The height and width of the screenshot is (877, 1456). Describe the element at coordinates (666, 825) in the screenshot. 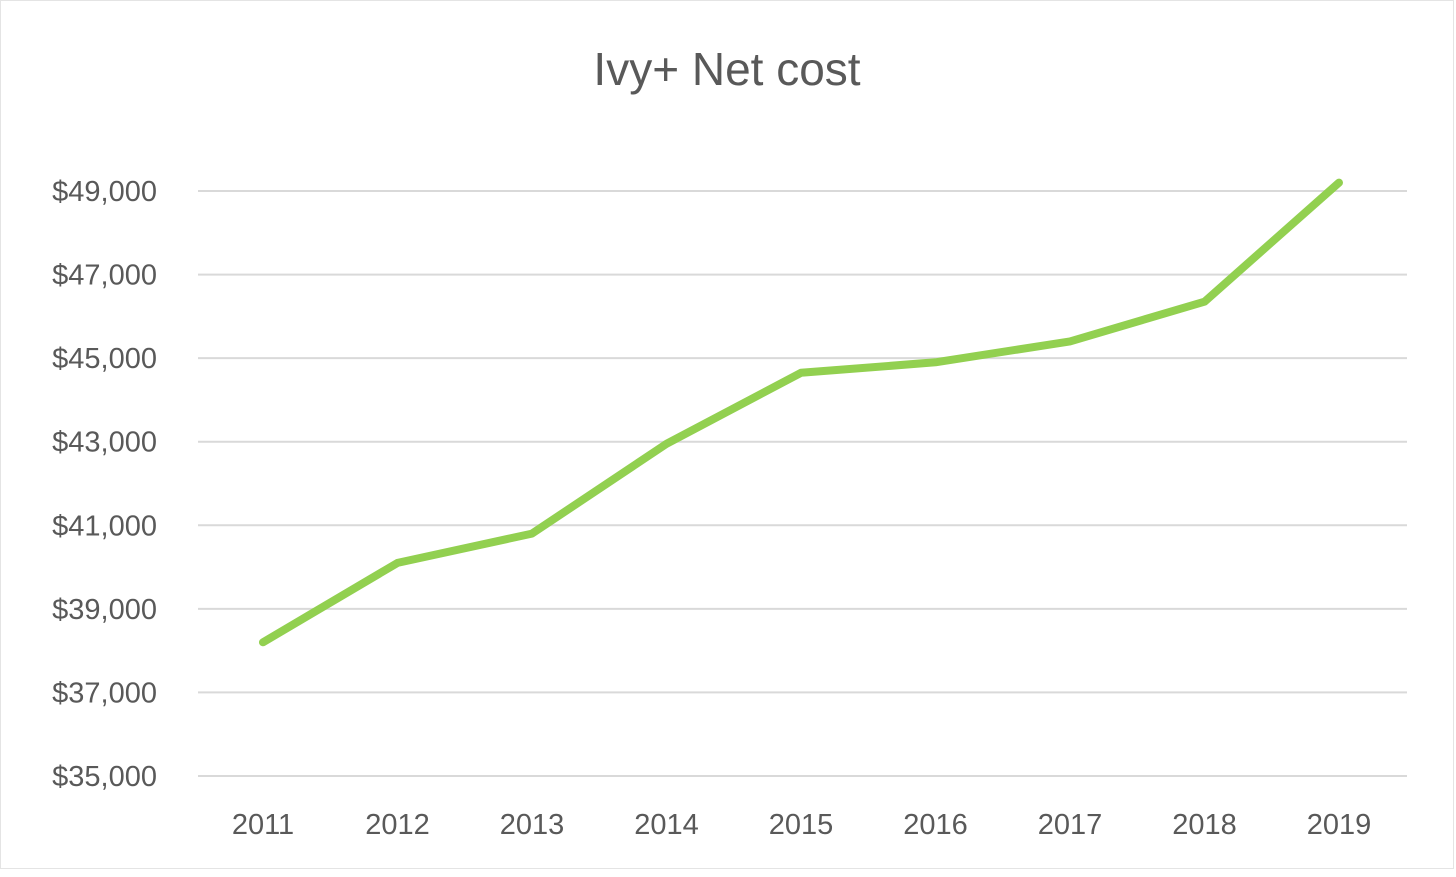

I see `x-tick-label: 2014` at that location.